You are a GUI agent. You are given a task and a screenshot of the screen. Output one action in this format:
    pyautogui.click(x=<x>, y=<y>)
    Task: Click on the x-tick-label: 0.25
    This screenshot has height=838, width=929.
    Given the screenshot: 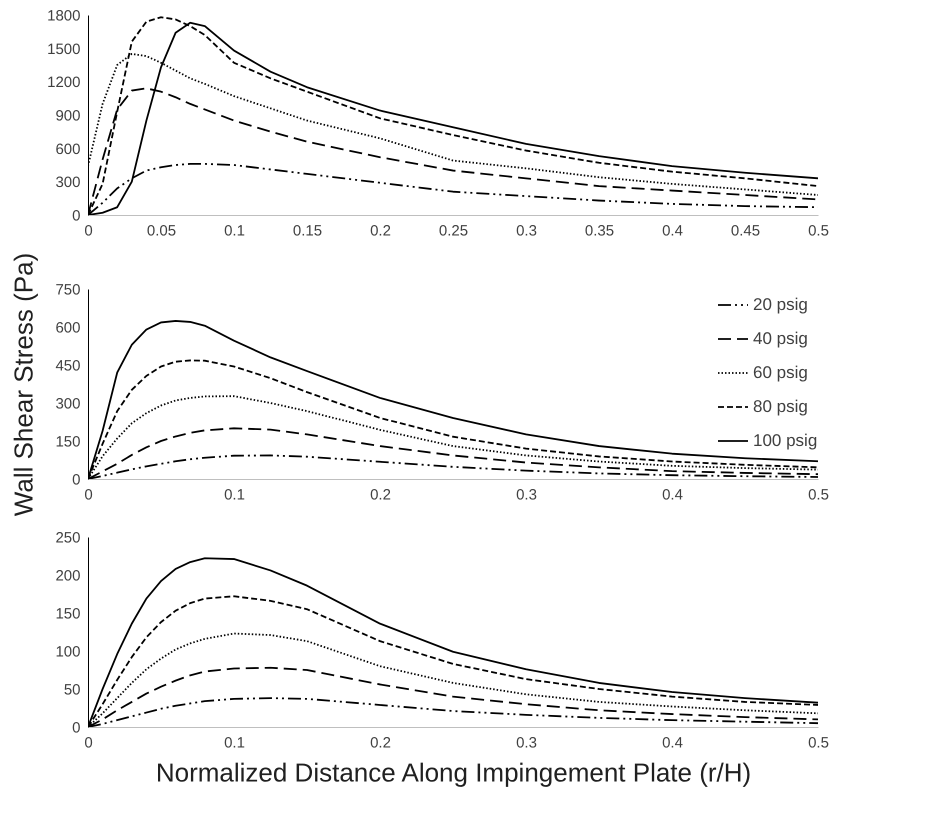 What is the action you would take?
    pyautogui.click(x=453, y=231)
    